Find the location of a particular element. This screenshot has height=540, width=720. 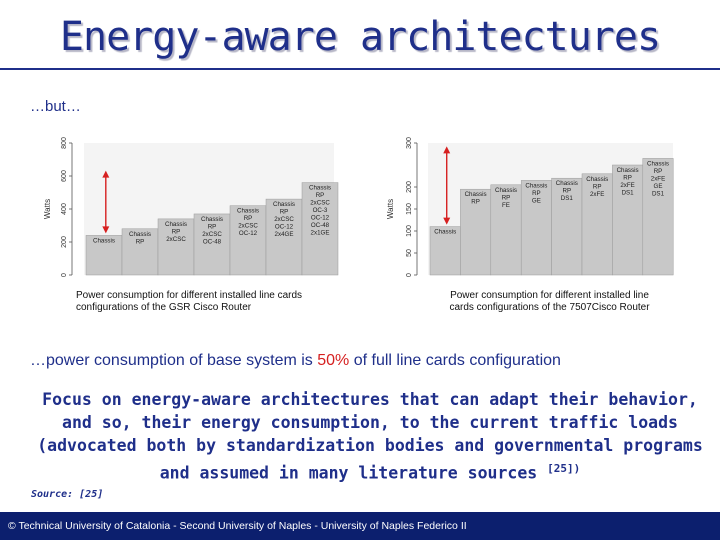

power-text-before: …power consumption of base system is is located at coordinates (174, 360).